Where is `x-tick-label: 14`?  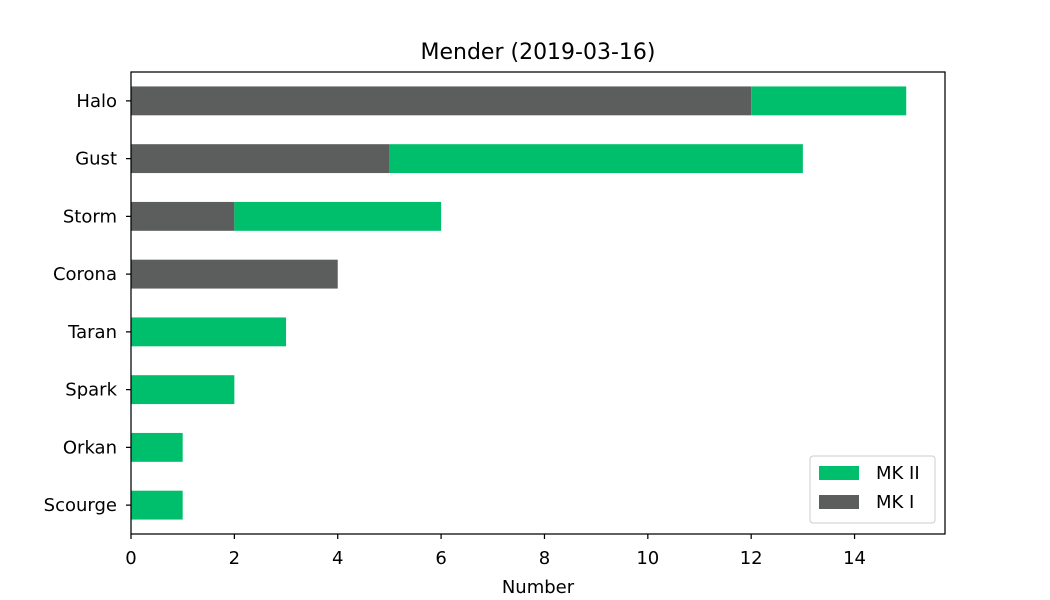 x-tick-label: 14 is located at coordinates (854, 558).